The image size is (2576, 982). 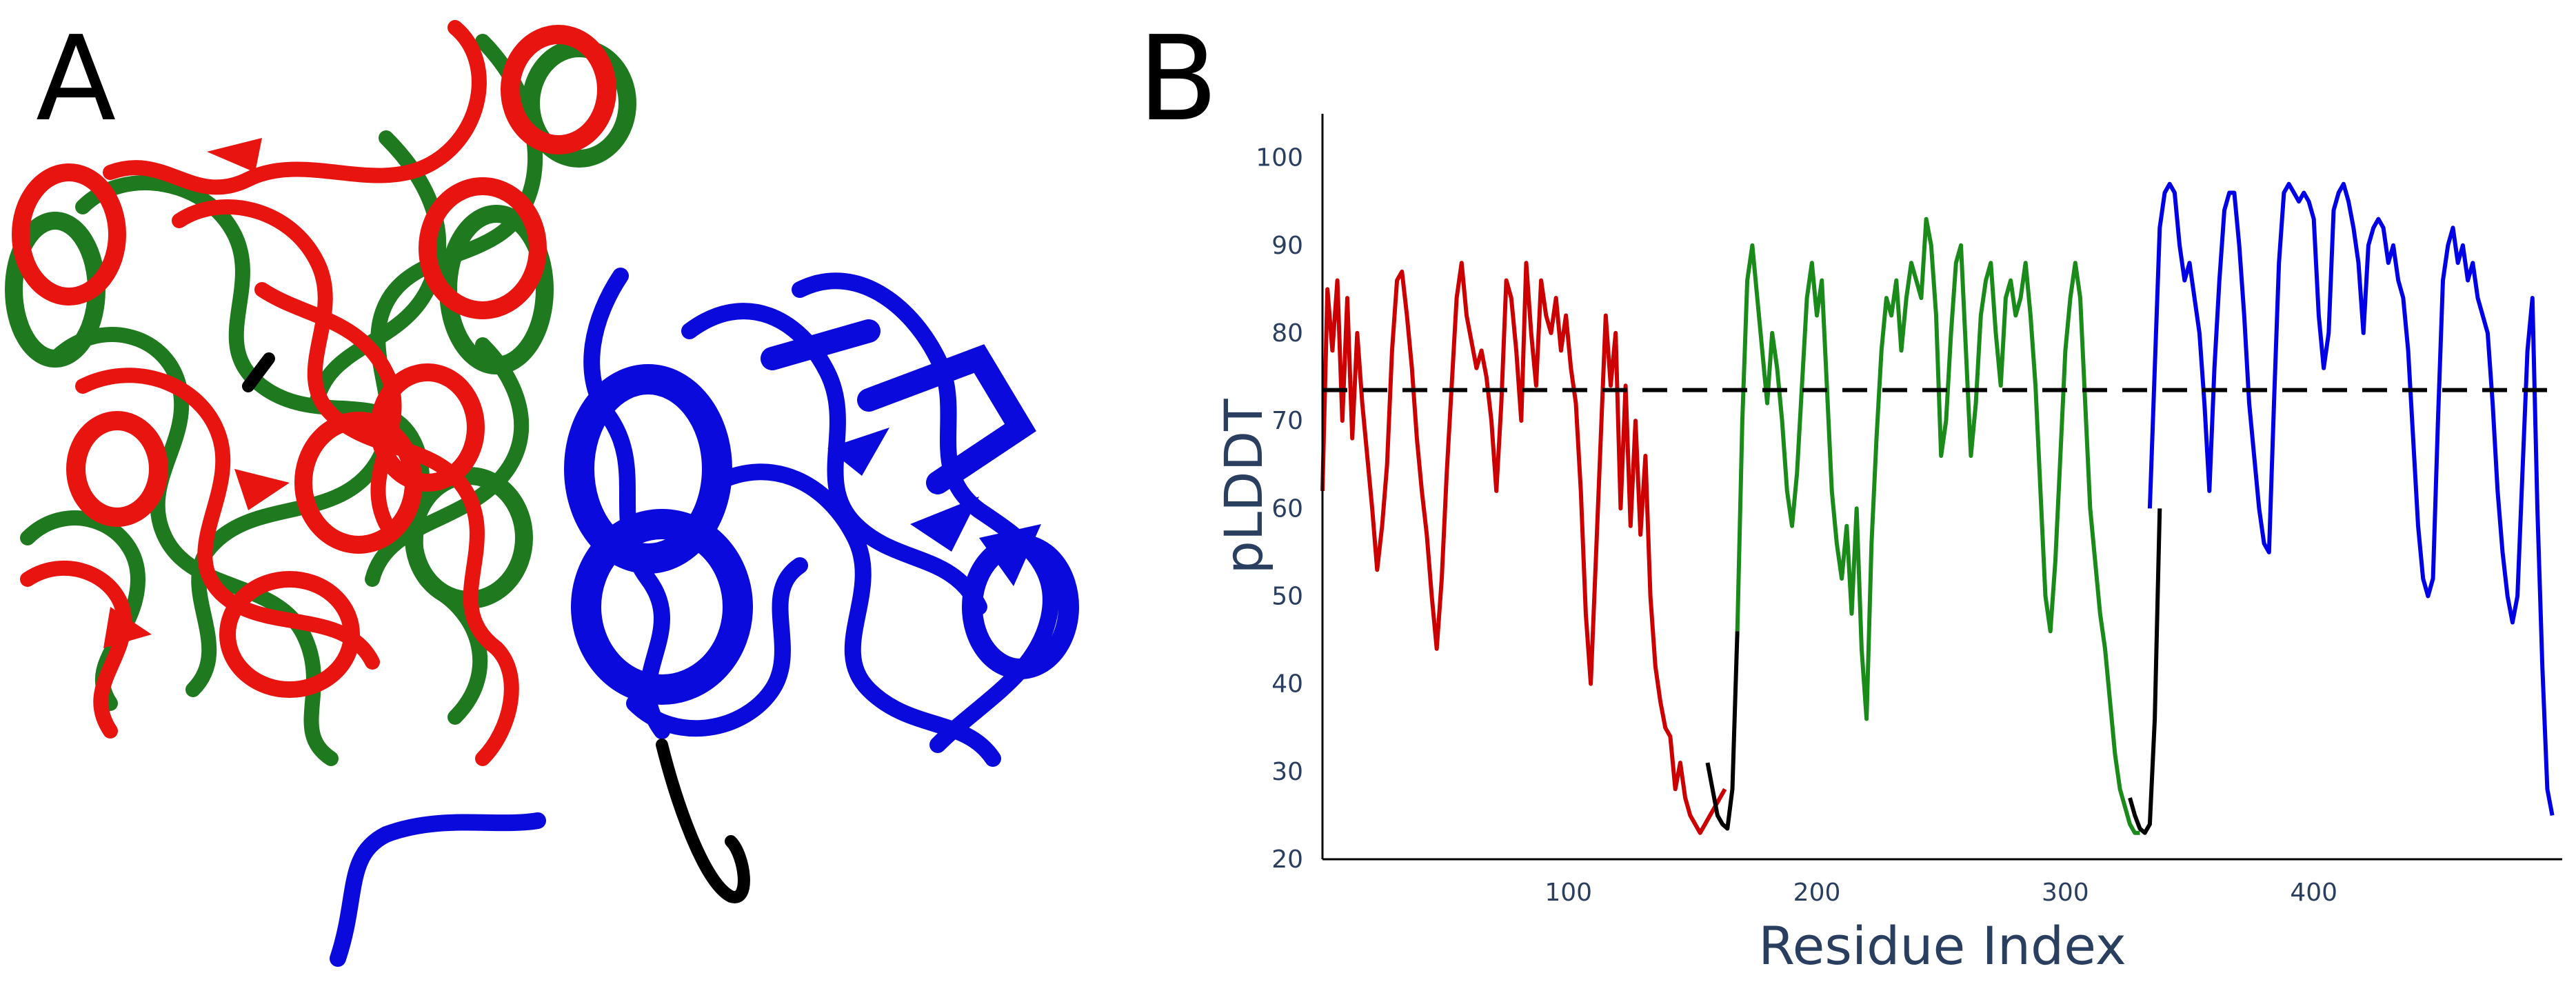 I want to click on y-axis-title: pLDDT, so click(x=1243, y=486).